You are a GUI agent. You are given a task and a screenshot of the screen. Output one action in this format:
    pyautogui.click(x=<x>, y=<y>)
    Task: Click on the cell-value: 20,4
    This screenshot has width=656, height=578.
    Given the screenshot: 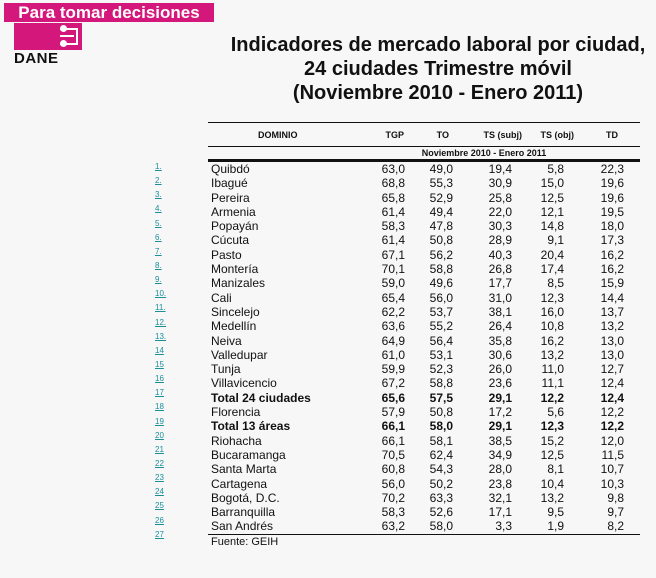 What is the action you would take?
    pyautogui.click(x=552, y=254)
    